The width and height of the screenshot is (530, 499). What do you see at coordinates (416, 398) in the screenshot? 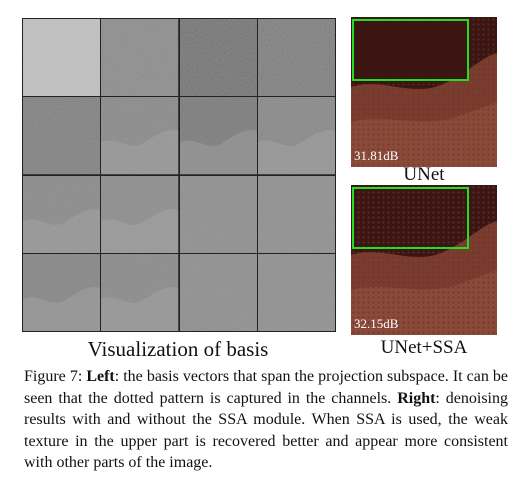
I see `right-bold: Right` at bounding box center [416, 398].